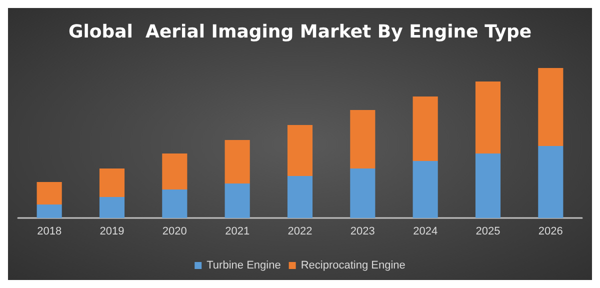 This screenshot has width=600, height=288. Describe the element at coordinates (488, 232) in the screenshot. I see `x-tick-label: 2025` at that location.